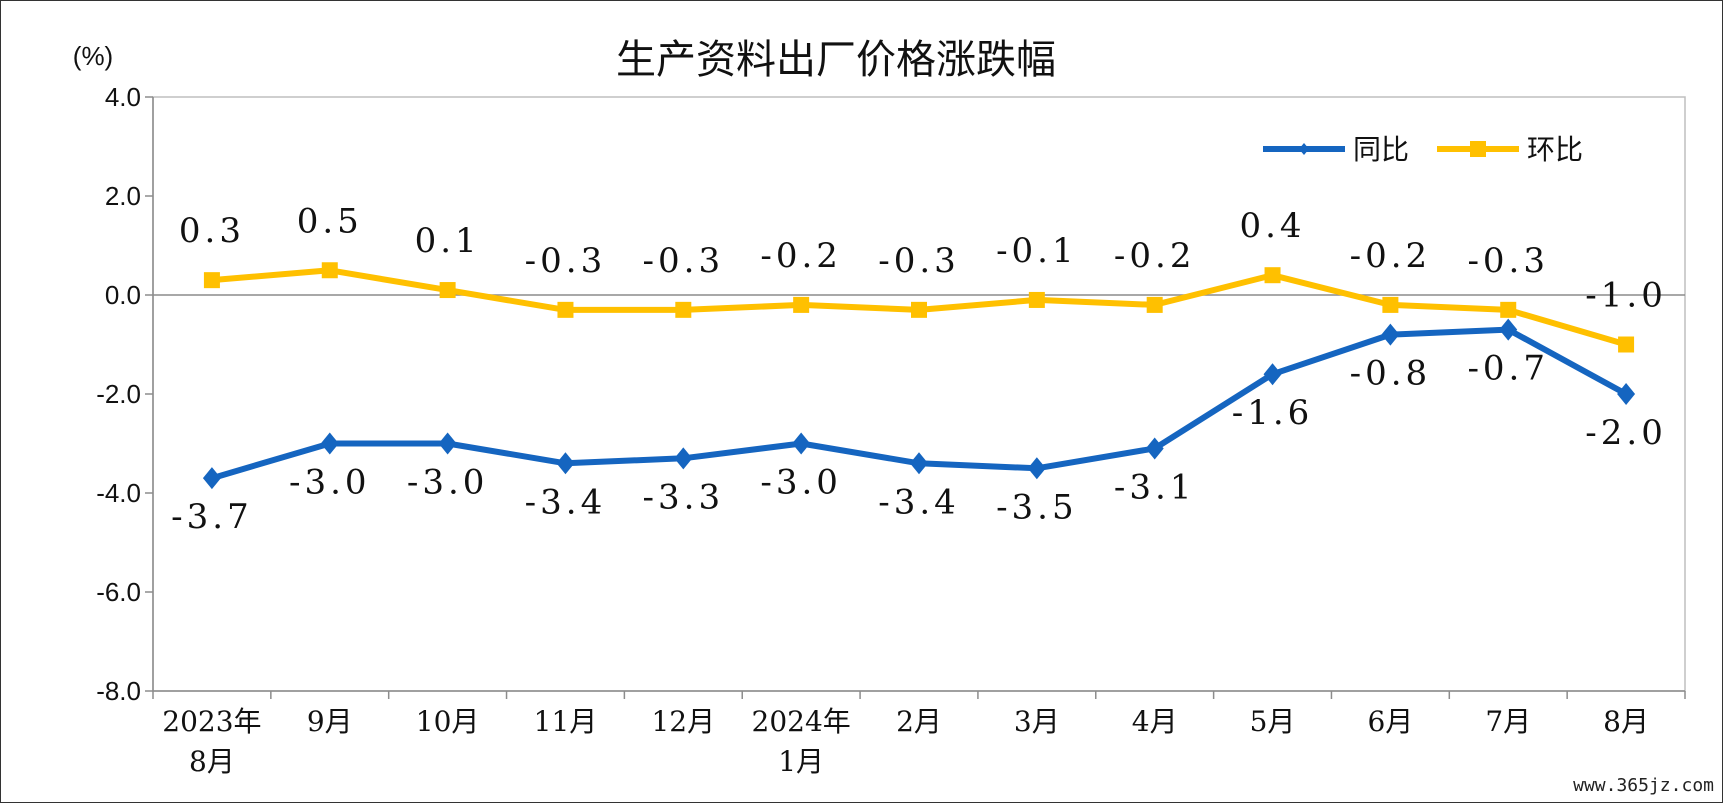 This screenshot has width=1723, height=803. I want to click on data-label: -3.7, so click(212, 517).